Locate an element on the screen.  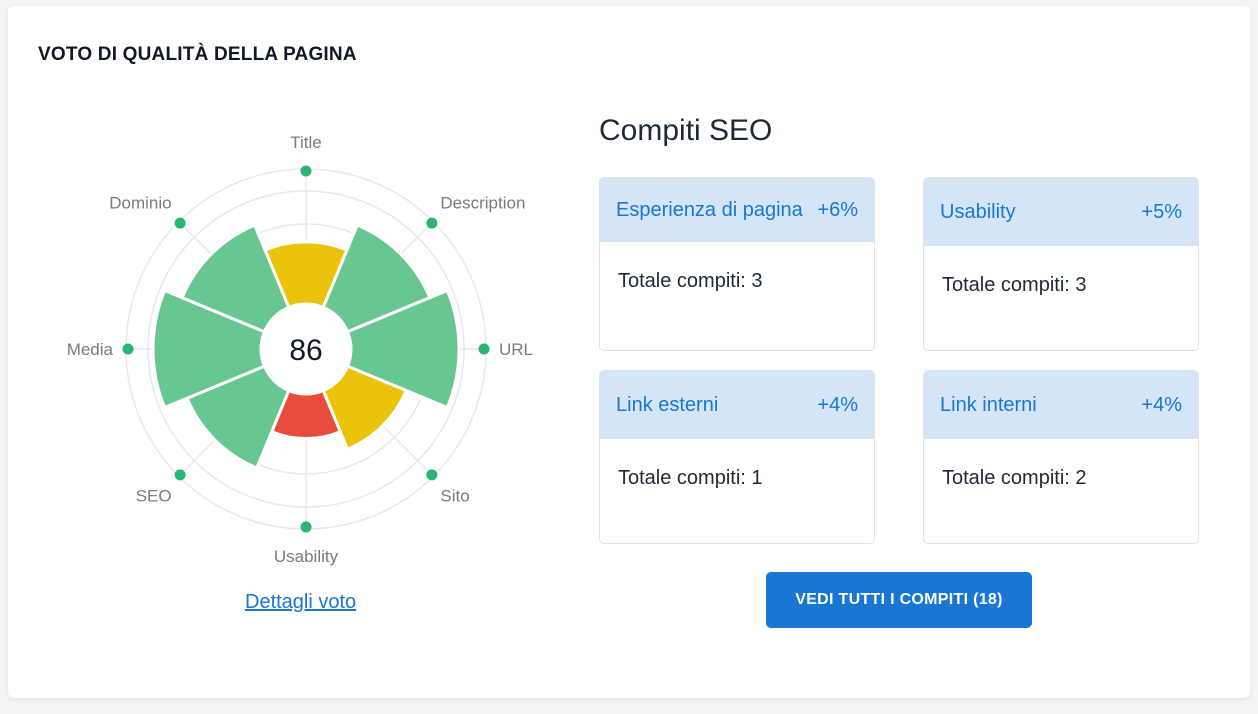
task-card-internal-links: Link interni +4% Totale compiti: 2 is located at coordinates (1061, 457).